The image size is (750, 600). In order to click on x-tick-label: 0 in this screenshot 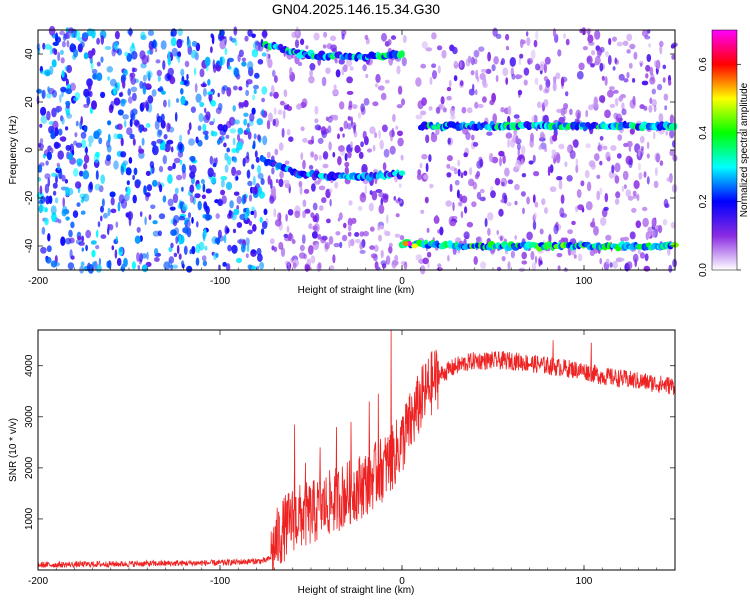, I will do `click(402, 281)`.